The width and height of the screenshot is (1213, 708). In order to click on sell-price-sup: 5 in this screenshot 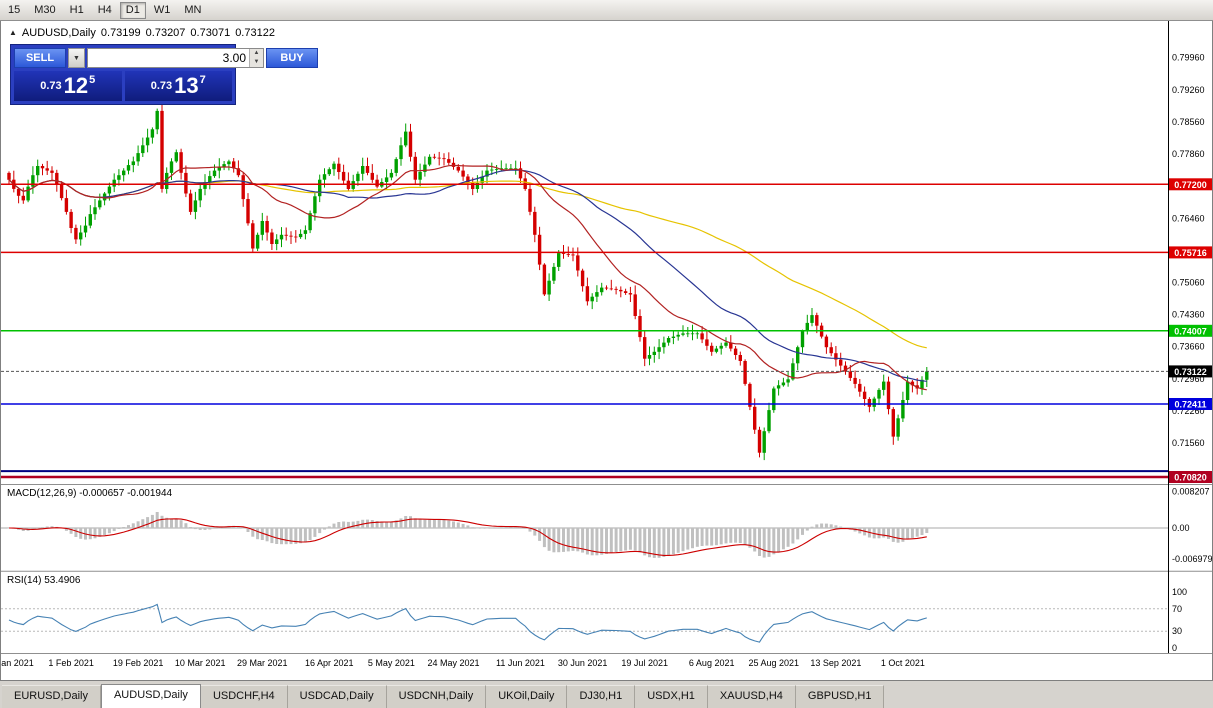, I will do `click(92, 80)`.